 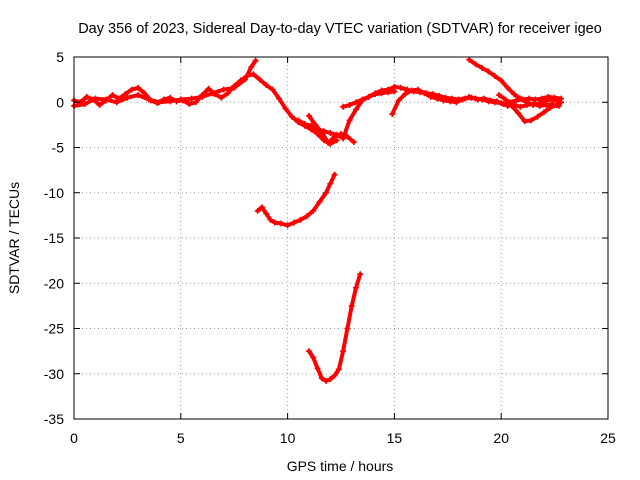 I want to click on y-axis-label: SDTVAR / TECUs, so click(x=14, y=238).